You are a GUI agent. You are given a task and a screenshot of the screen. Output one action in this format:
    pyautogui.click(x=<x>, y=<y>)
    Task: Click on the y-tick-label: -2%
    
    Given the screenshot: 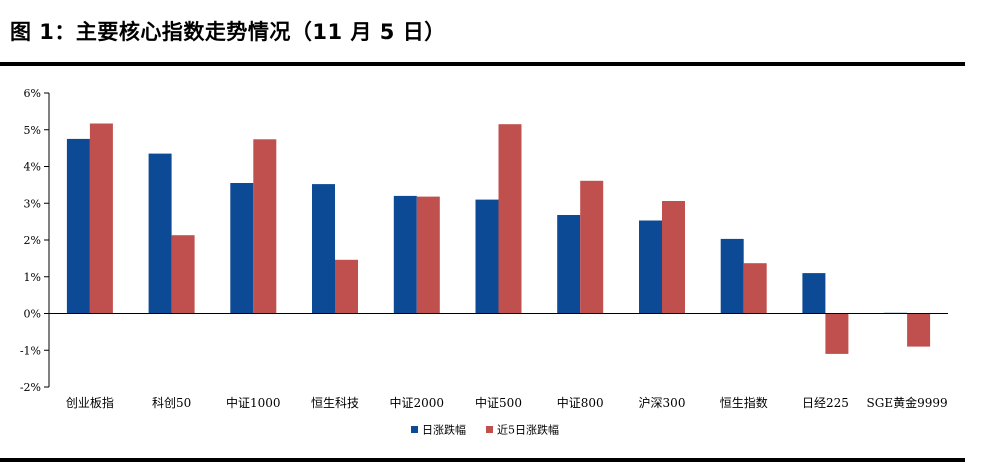 What is the action you would take?
    pyautogui.click(x=30, y=387)
    